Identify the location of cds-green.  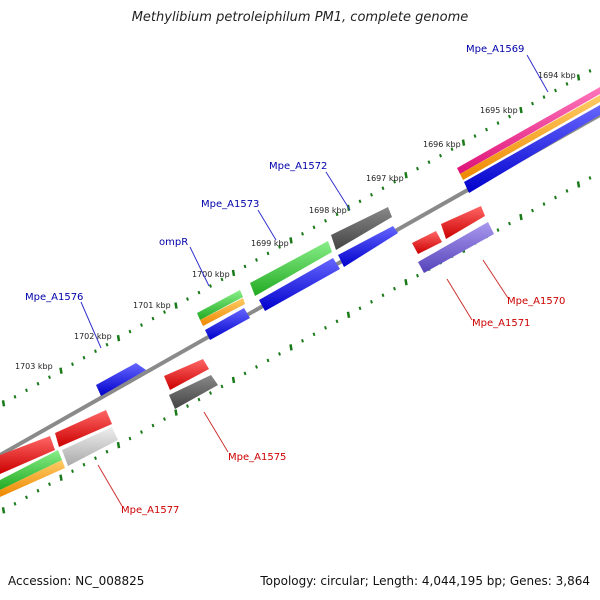
(31, 470).